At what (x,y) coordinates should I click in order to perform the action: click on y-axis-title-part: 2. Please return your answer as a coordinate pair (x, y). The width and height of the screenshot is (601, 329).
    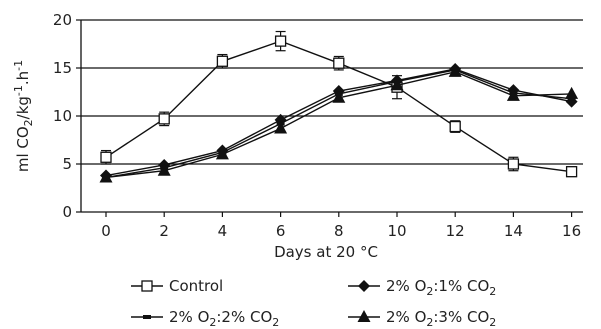
    Looking at the image, I should click on (28, 122).